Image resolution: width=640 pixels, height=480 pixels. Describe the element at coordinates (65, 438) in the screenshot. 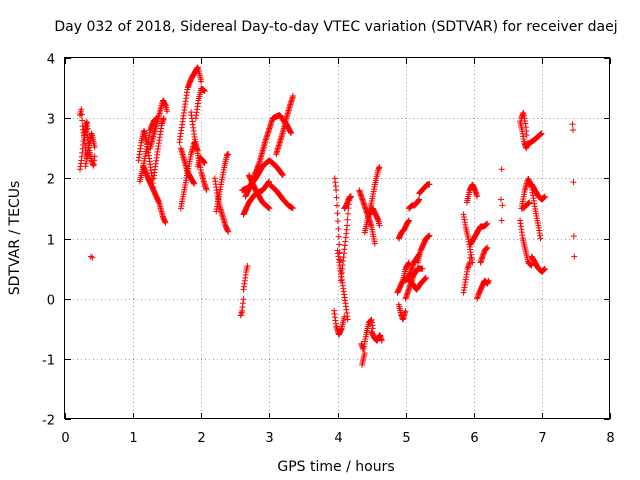

I see `x-tick-label: 0` at that location.